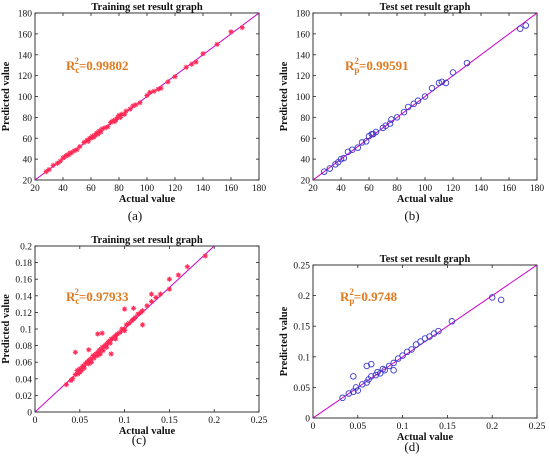 The height and width of the screenshot is (458, 550). What do you see at coordinates (23, 364) in the screenshot?
I see `y-tick-label: 0.06` at bounding box center [23, 364].